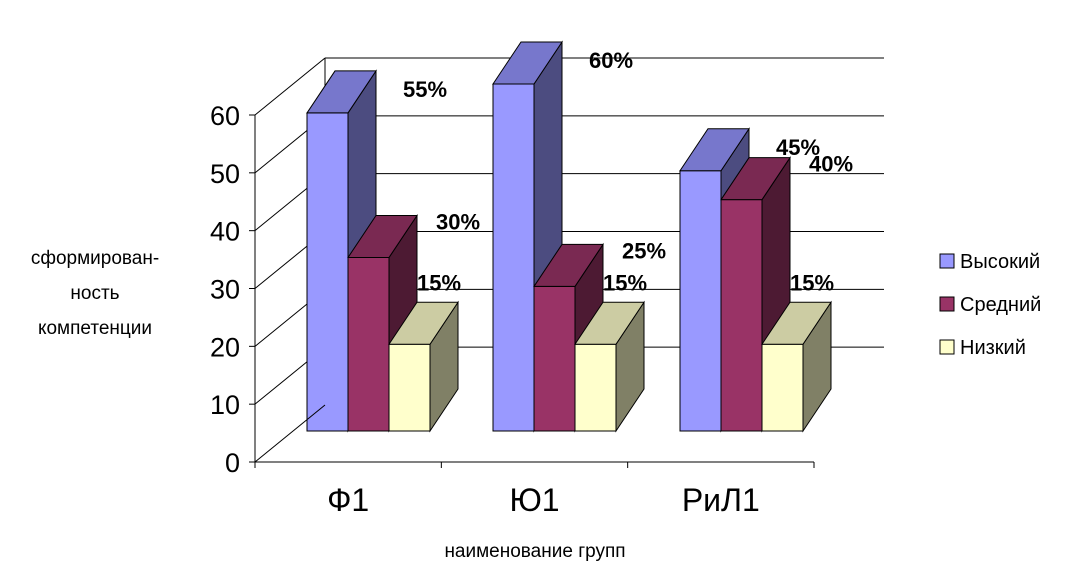 The image size is (1071, 566). Describe the element at coordinates (1000, 305) in the screenshot. I see `legend-label-medium: Средний` at that location.